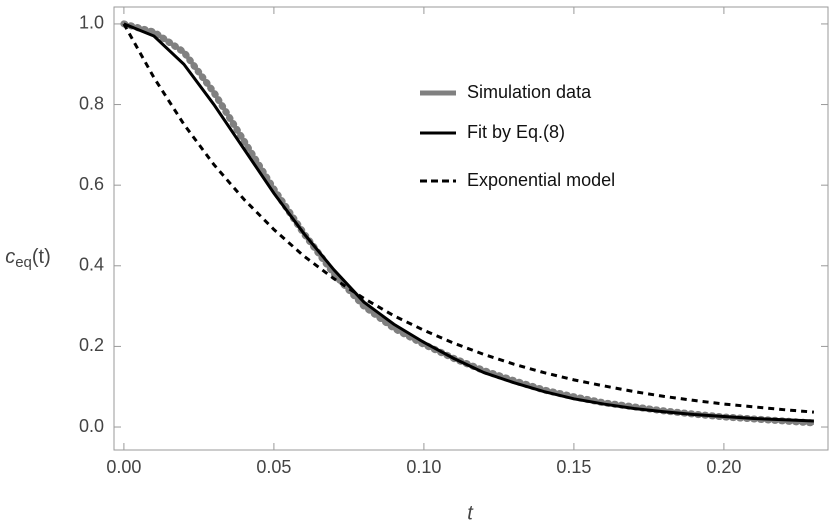 The width and height of the screenshot is (830, 531). Describe the element at coordinates (41, 257) in the screenshot. I see `y-label-suffix: (t)` at that location.